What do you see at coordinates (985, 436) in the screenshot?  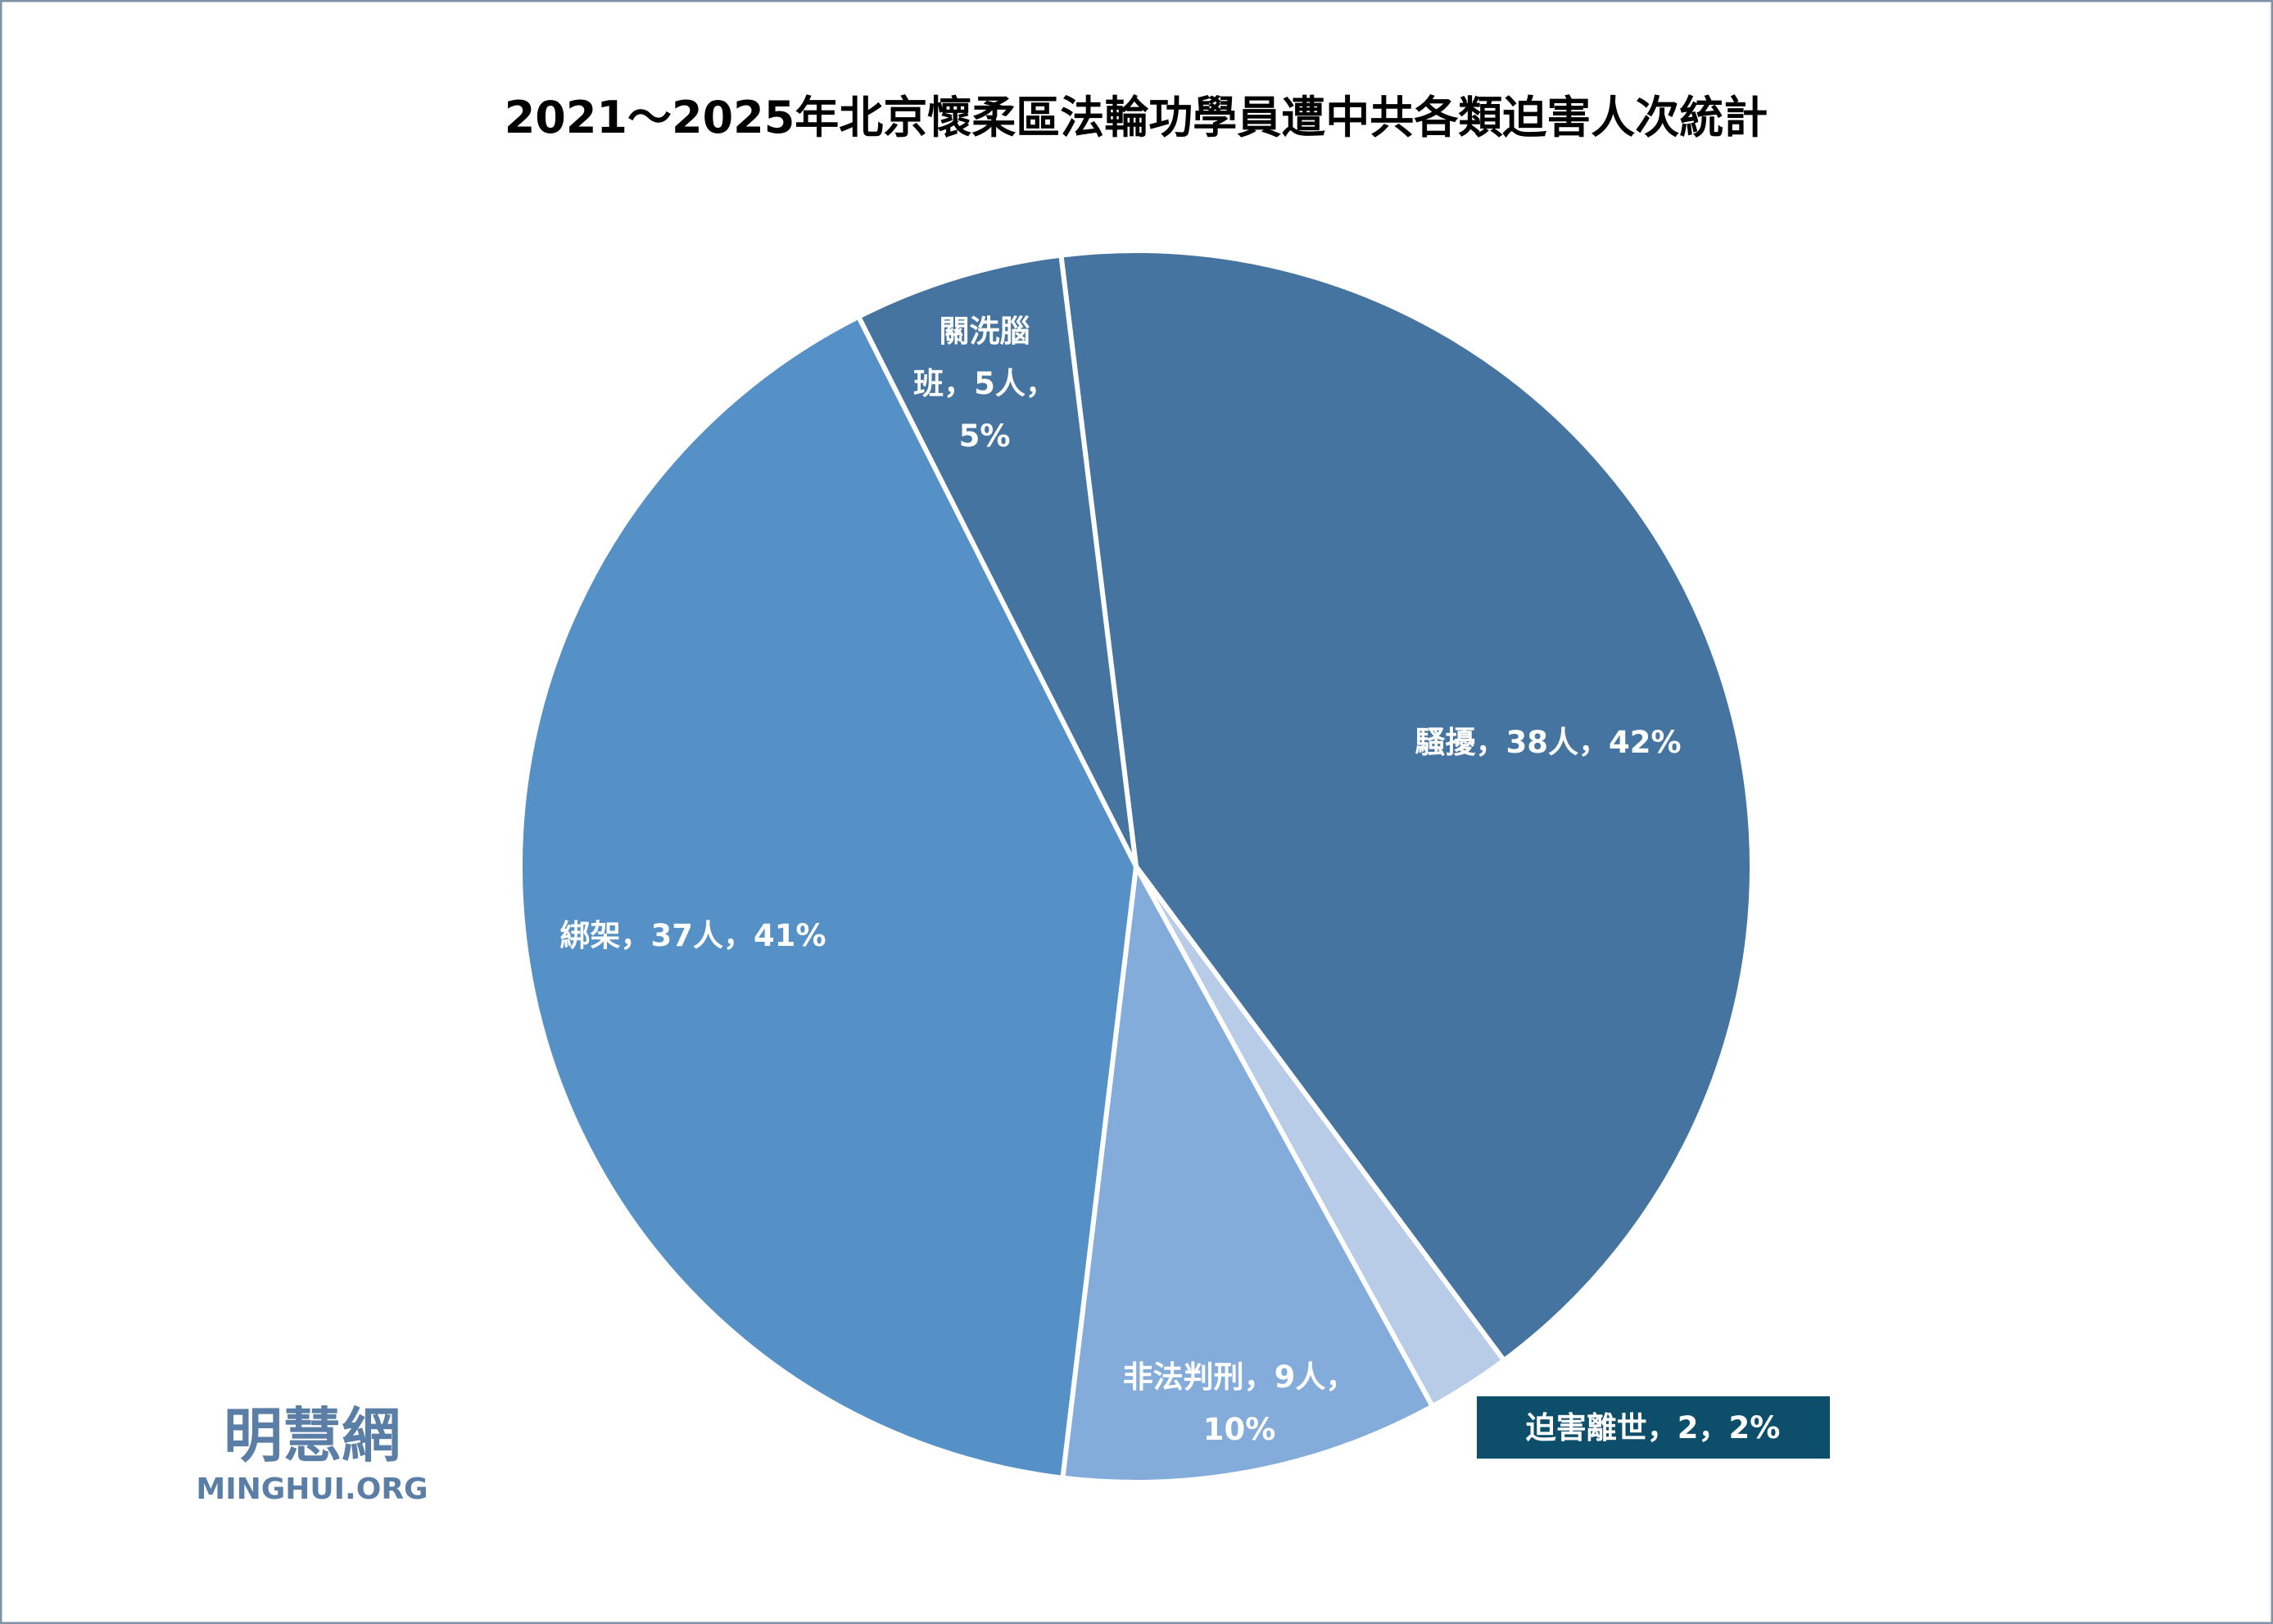 I see `data-label-4-2: 5%` at bounding box center [985, 436].